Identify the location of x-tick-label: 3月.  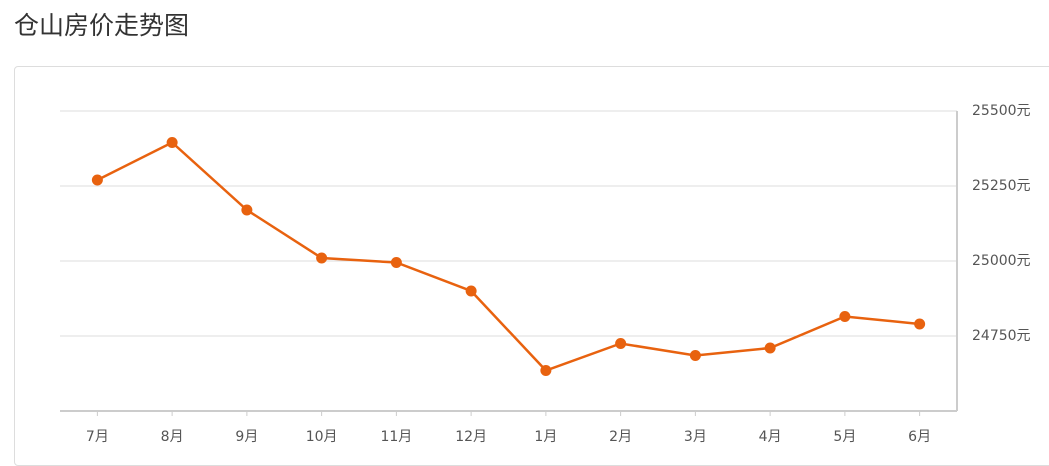
(695, 437).